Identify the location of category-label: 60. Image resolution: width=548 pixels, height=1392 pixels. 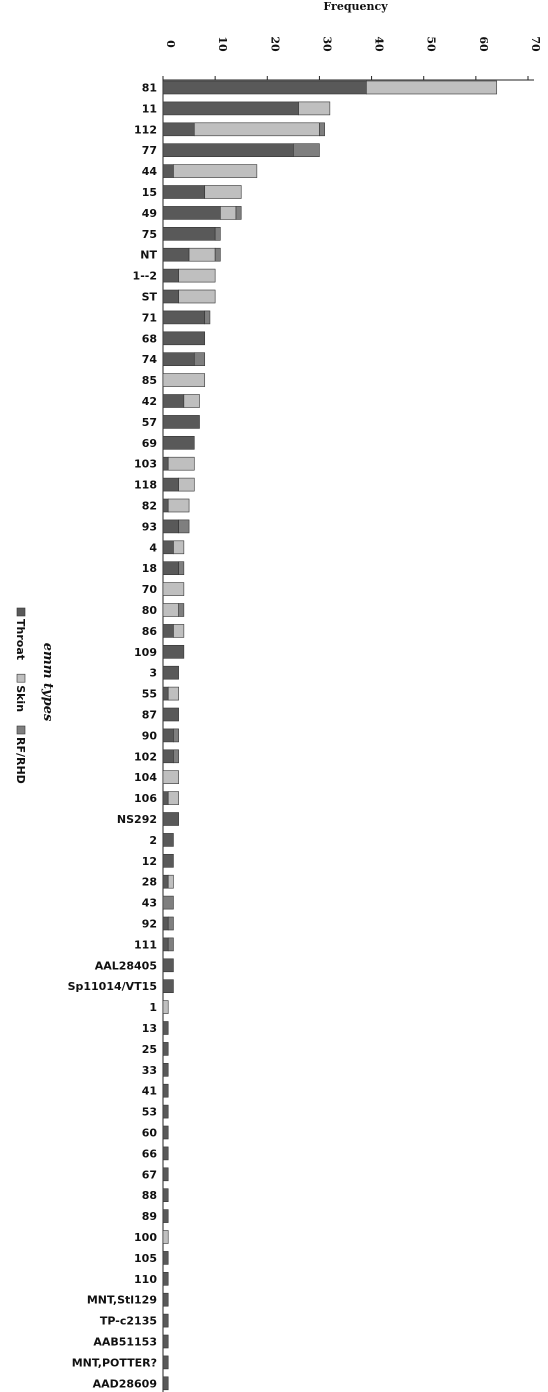
(150, 1133).